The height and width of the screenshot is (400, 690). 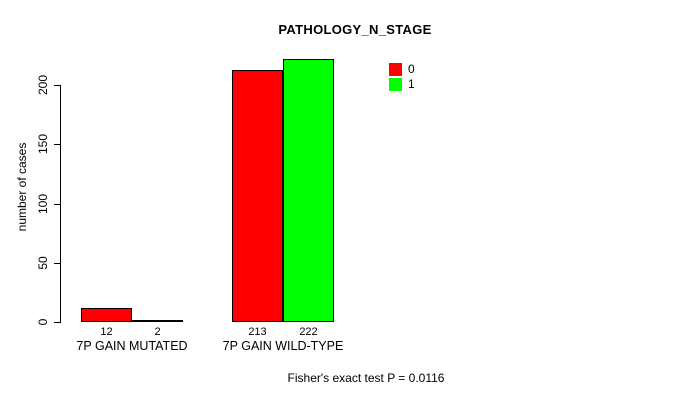 I want to click on bar-value-label: 213, so click(x=257, y=332).